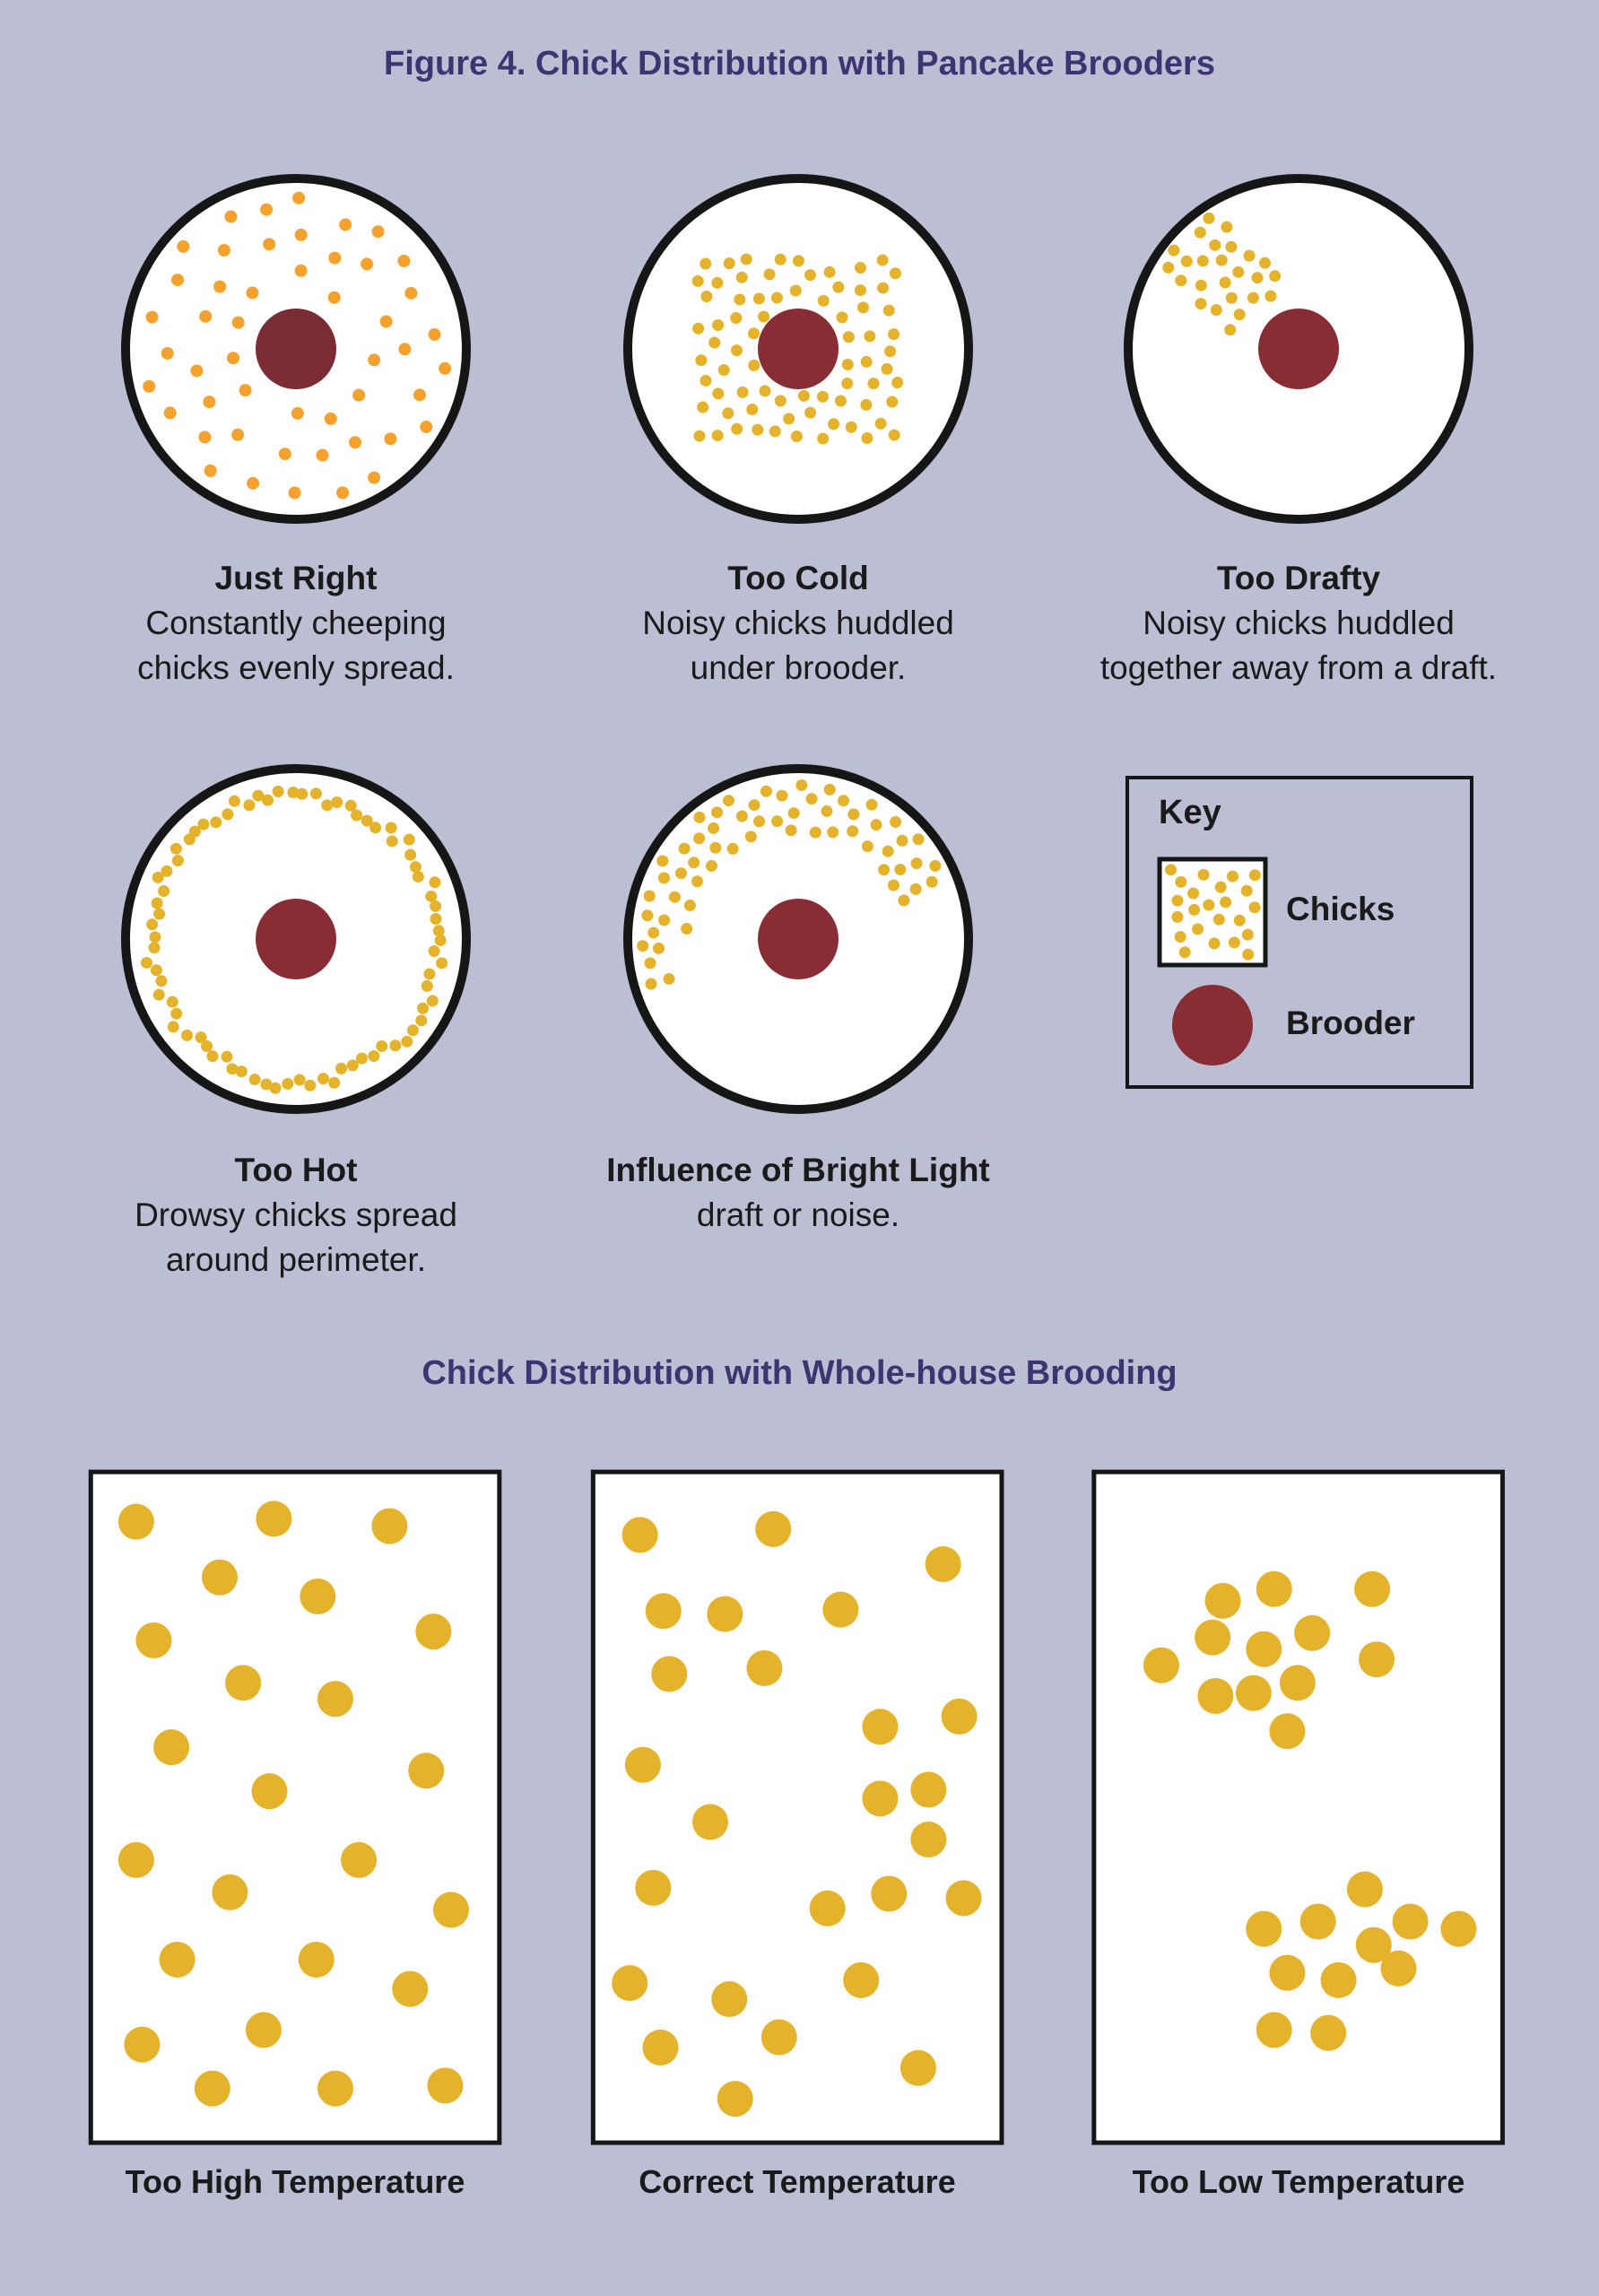 Image resolution: width=1599 pixels, height=2296 pixels. Describe the element at coordinates (296, 1259) in the screenshot. I see `panel-desc-line: around perimeter.` at that location.